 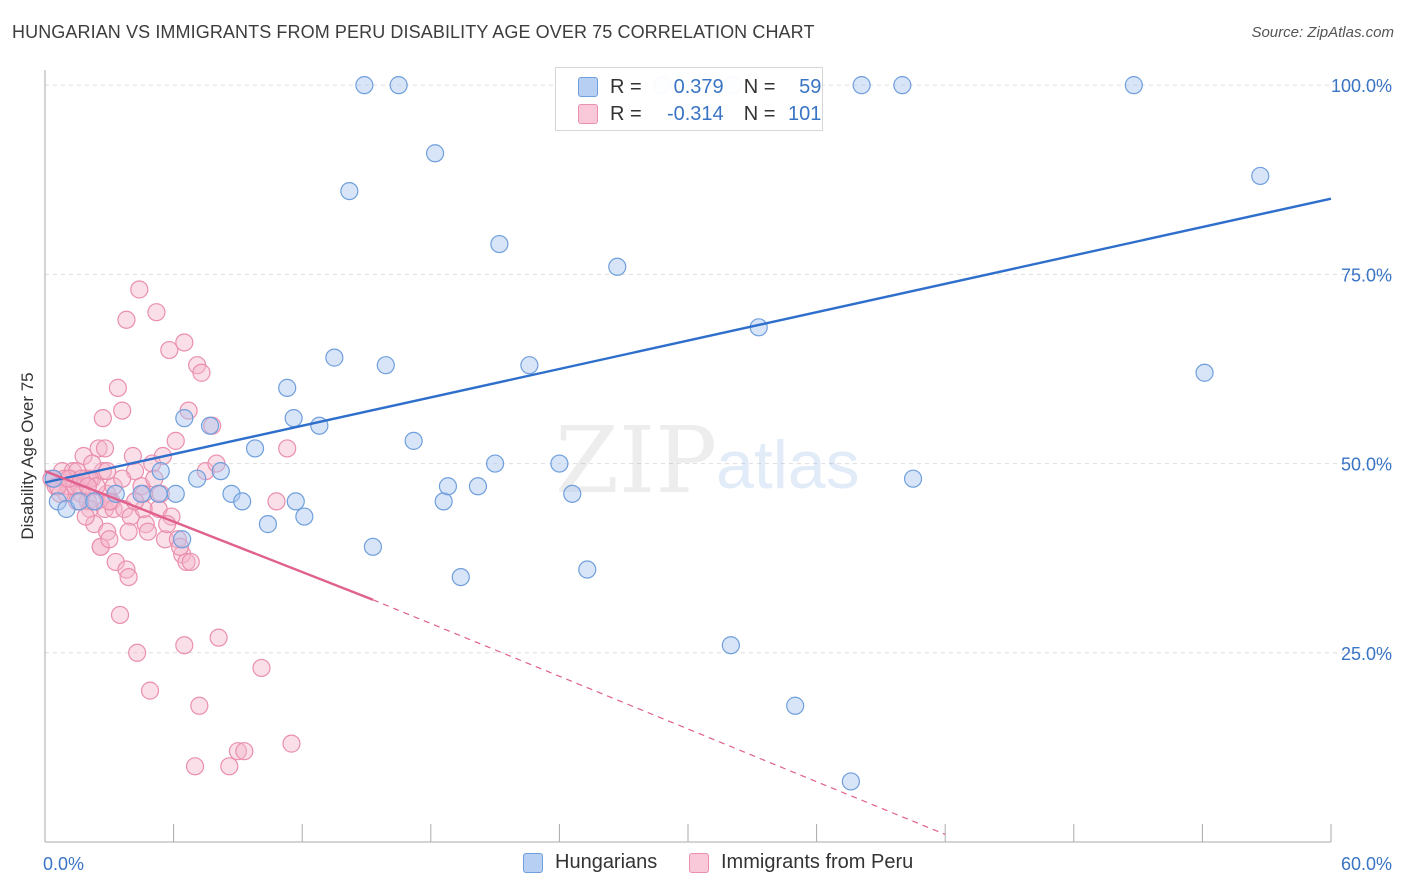 What do you see at coordinates (63, 864) in the screenshot?
I see `x-tick-label: 0.0%` at bounding box center [63, 864].